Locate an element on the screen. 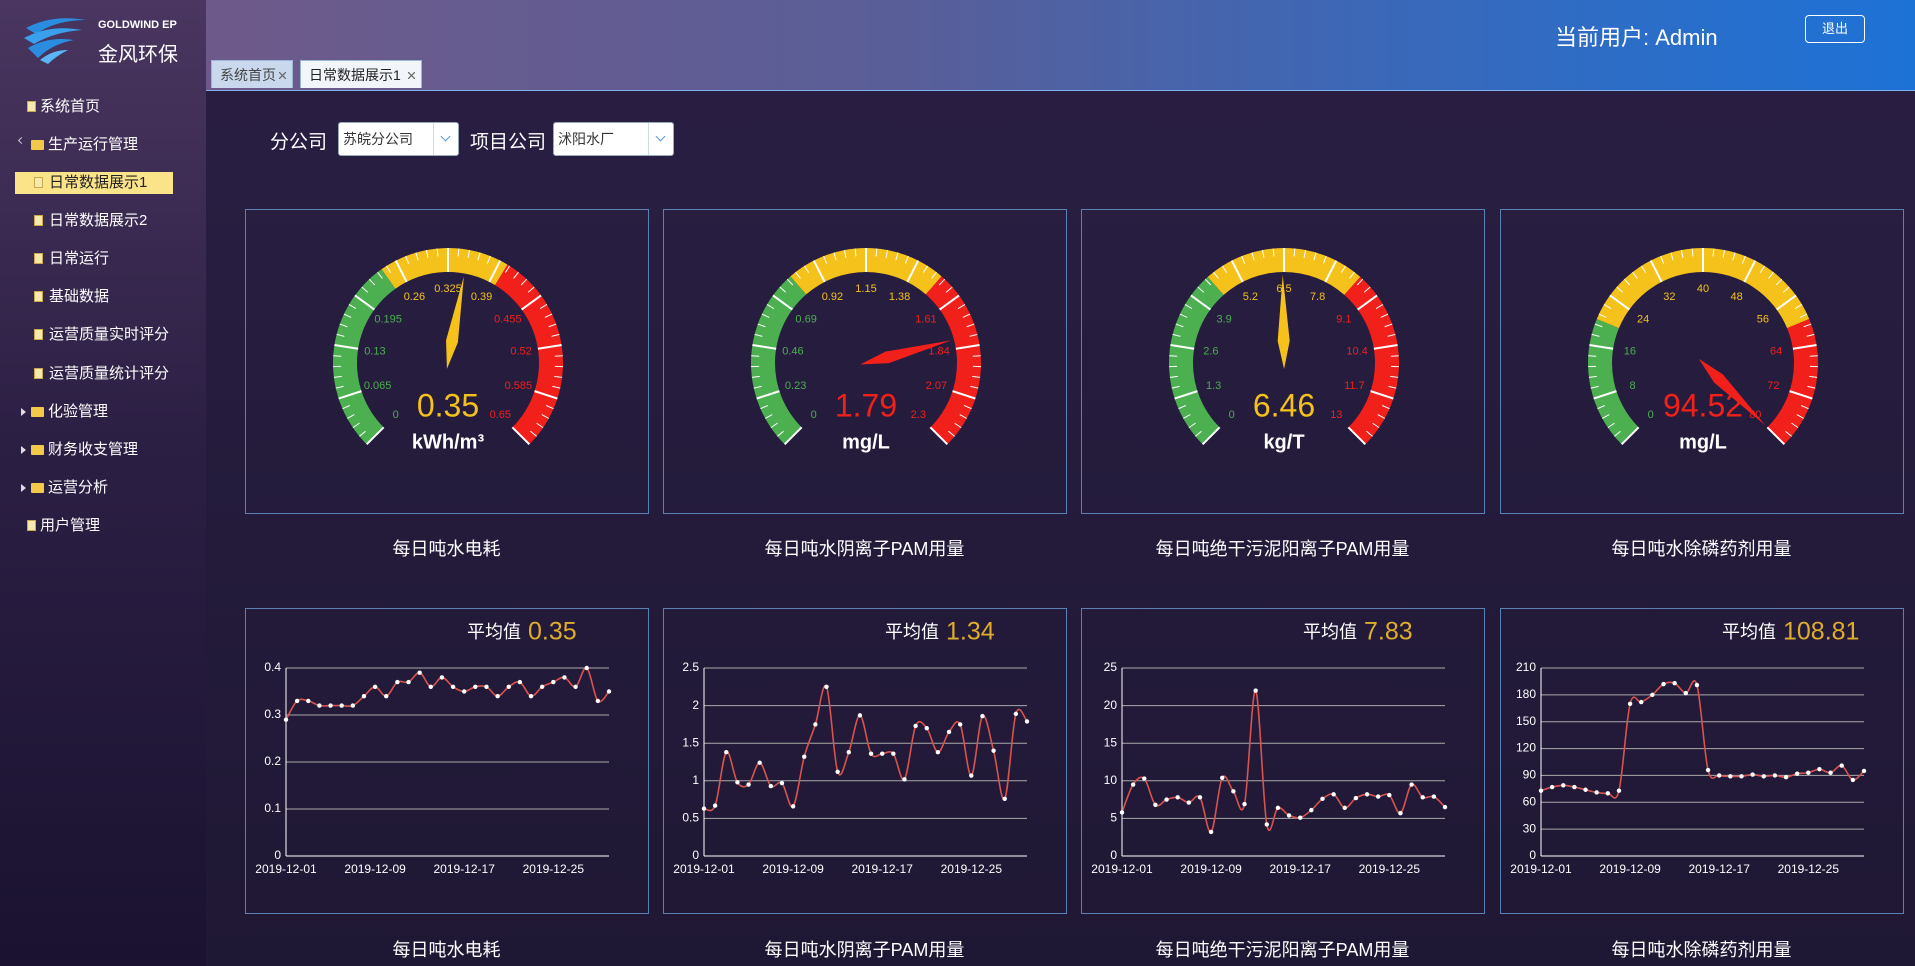 The width and height of the screenshot is (1915, 966). gauge-unit: kWh/m³ is located at coordinates (448, 442).